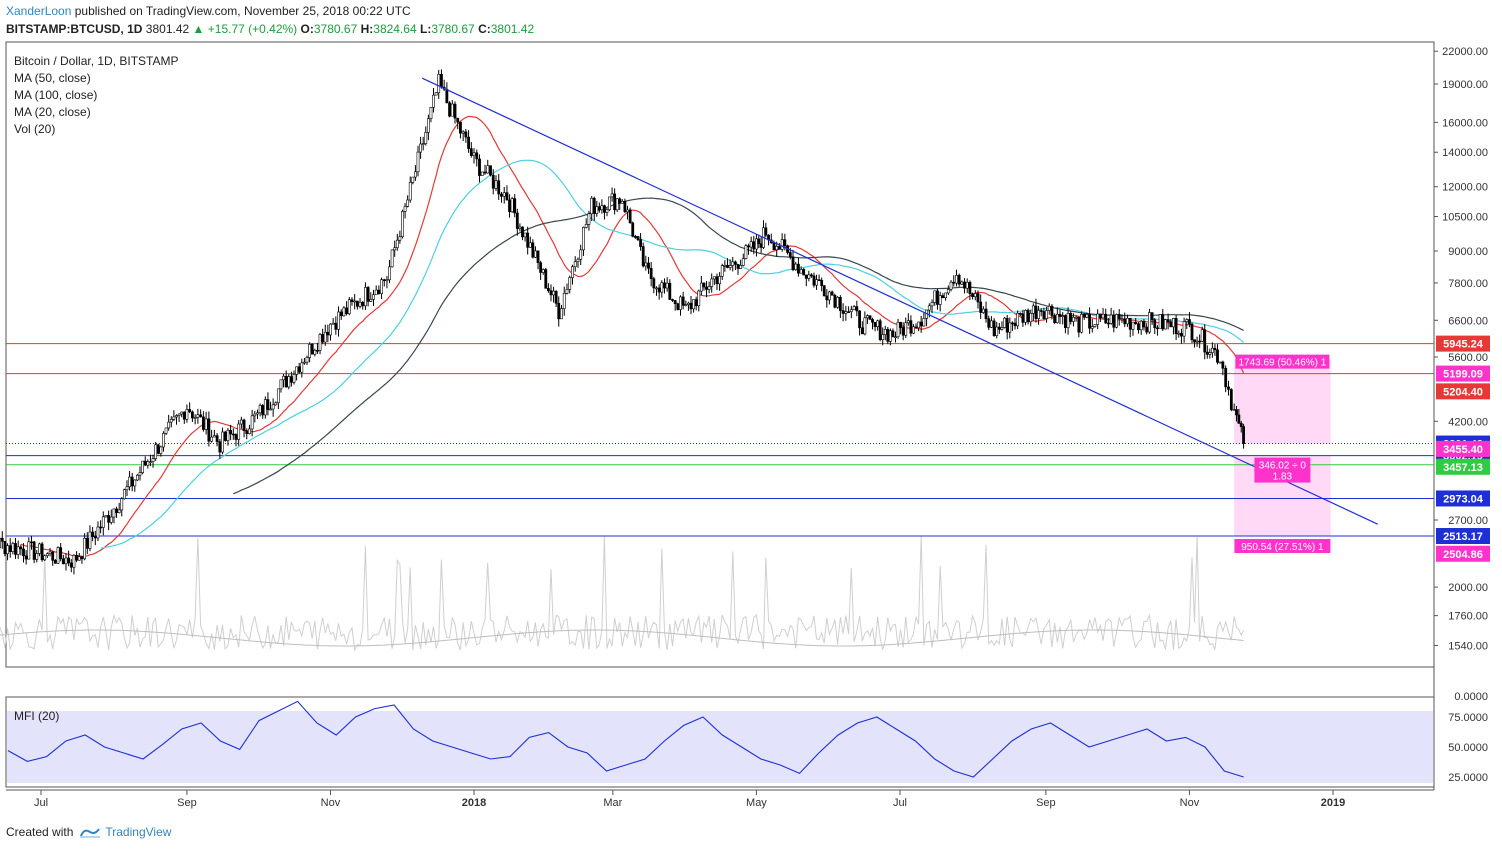 The image size is (1502, 850). Describe the element at coordinates (56, 95) in the screenshot. I see `legend-ma100: MA (100, close)` at that location.